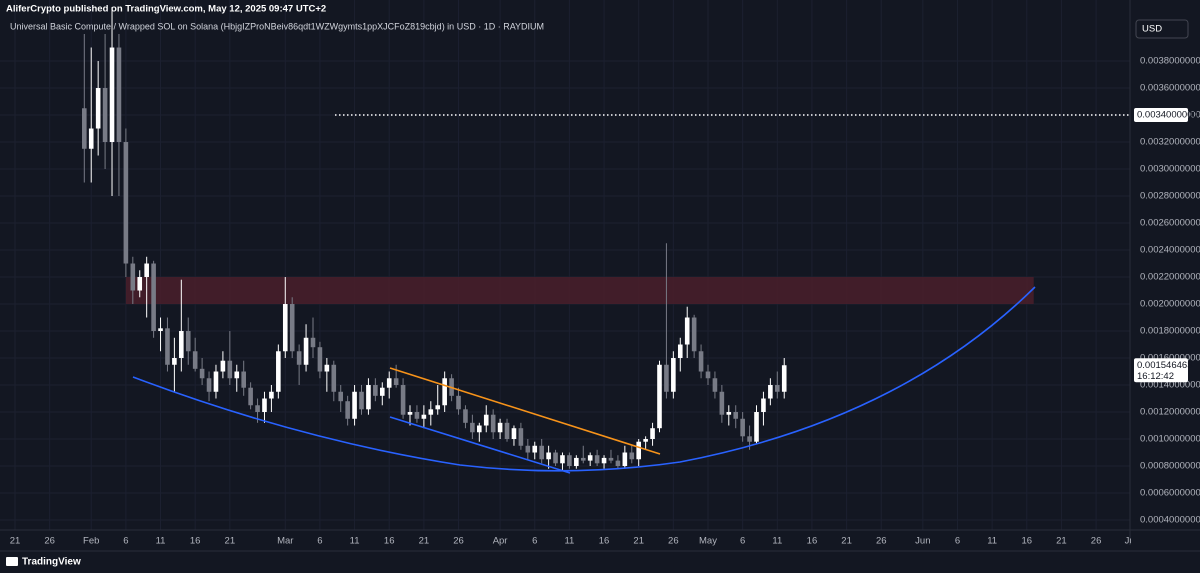 The height and width of the screenshot is (573, 1200). Describe the element at coordinates (1170, 493) in the screenshot. I see `y-tick-label: 0.0006000000` at that location.